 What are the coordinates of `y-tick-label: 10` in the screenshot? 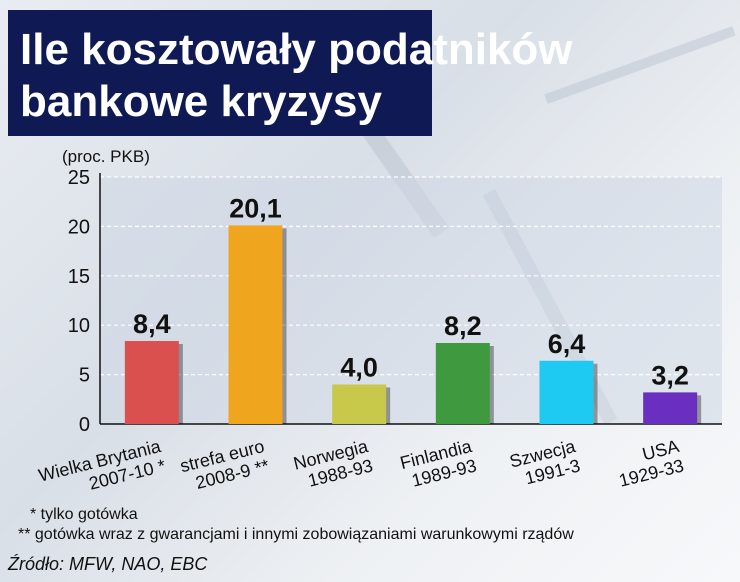 It's located at (79, 326).